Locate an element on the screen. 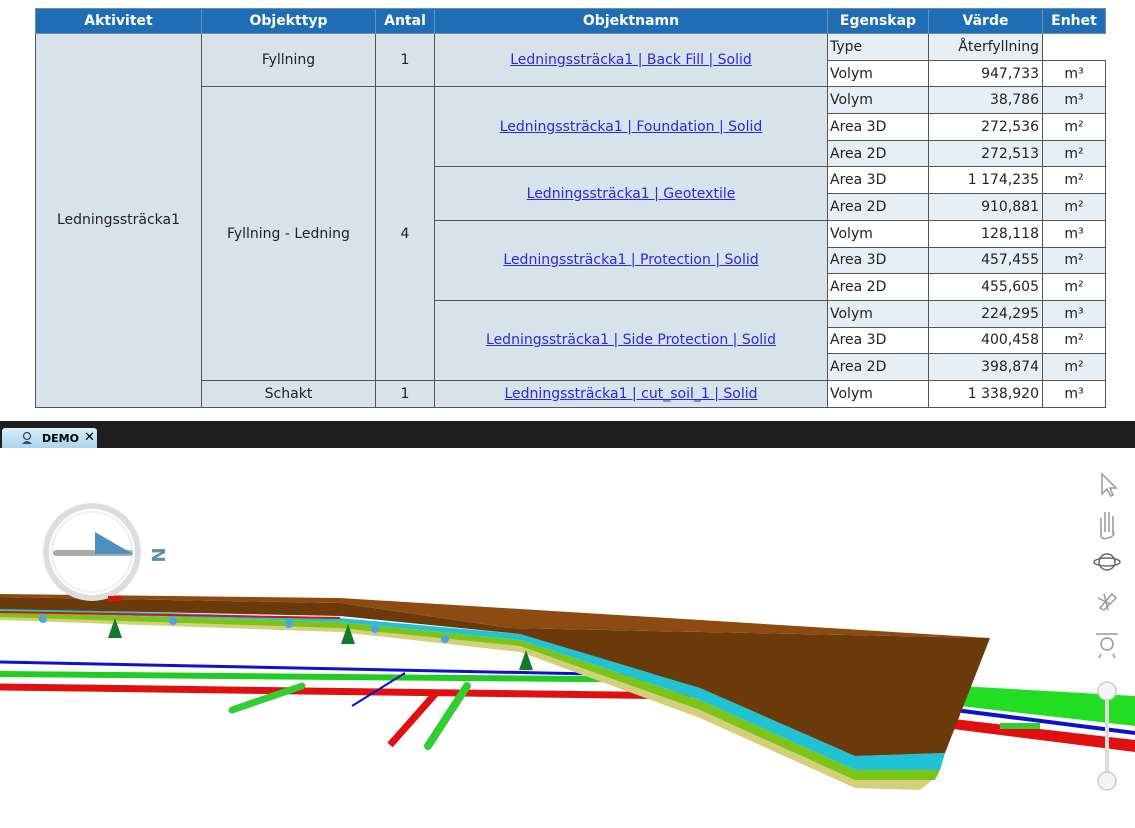  table-row: Area 2D 910,881 m² is located at coordinates (571, 207).